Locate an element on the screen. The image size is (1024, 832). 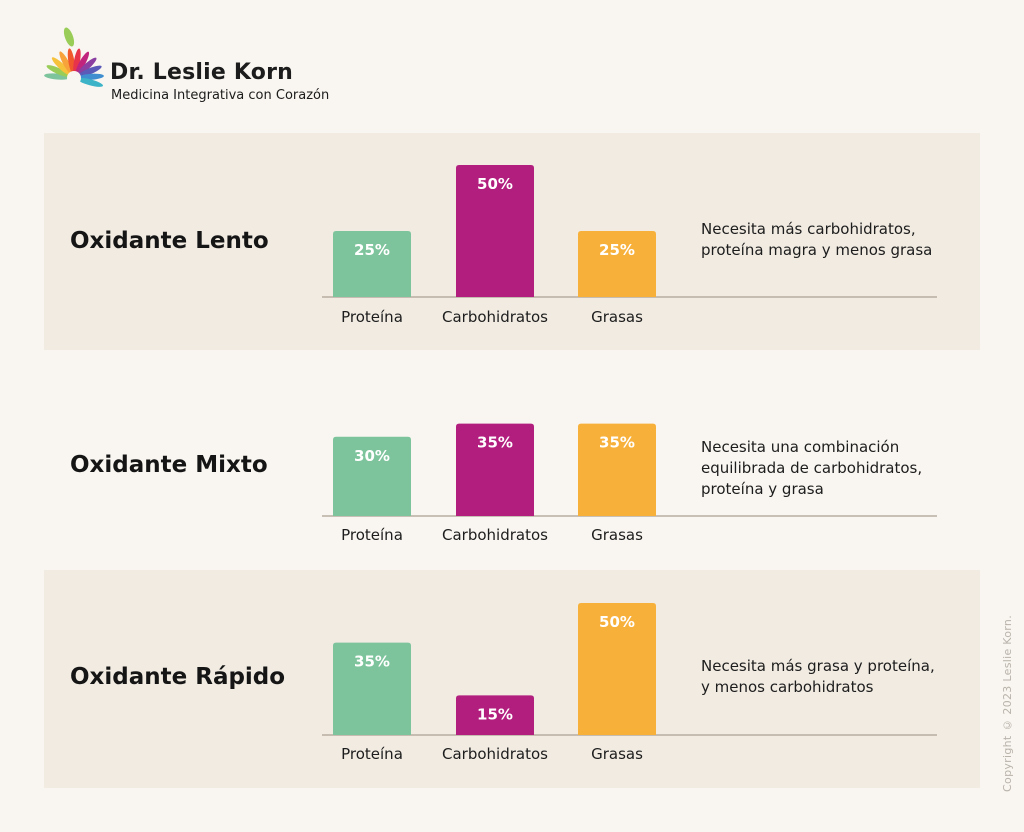
macro-bar-chart: 35% Proteína 15% Carbohidratos 50% Grasas is located at coordinates (629, 683).